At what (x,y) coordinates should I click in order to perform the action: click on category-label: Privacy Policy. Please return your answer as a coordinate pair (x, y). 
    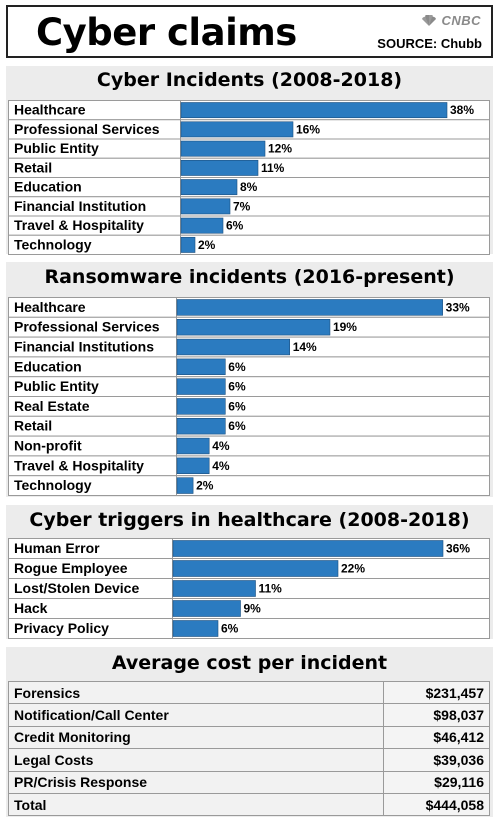
    Looking at the image, I should click on (61, 628).